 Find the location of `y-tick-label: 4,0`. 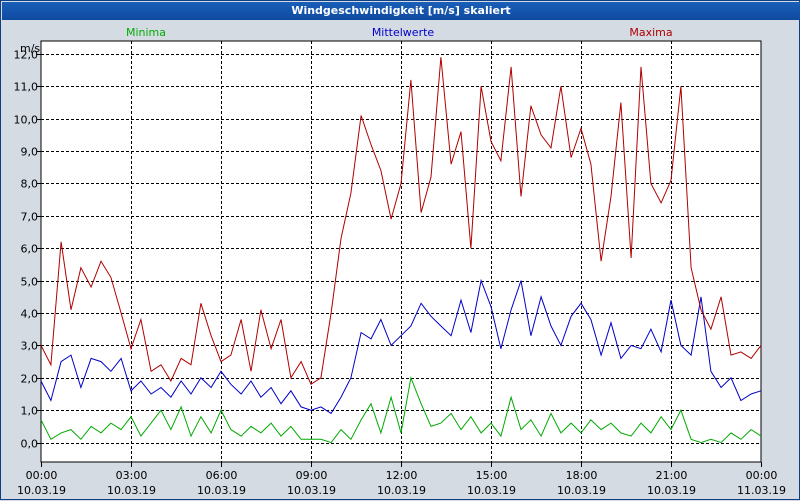

y-tick-label: 4,0 is located at coordinates (30, 314).